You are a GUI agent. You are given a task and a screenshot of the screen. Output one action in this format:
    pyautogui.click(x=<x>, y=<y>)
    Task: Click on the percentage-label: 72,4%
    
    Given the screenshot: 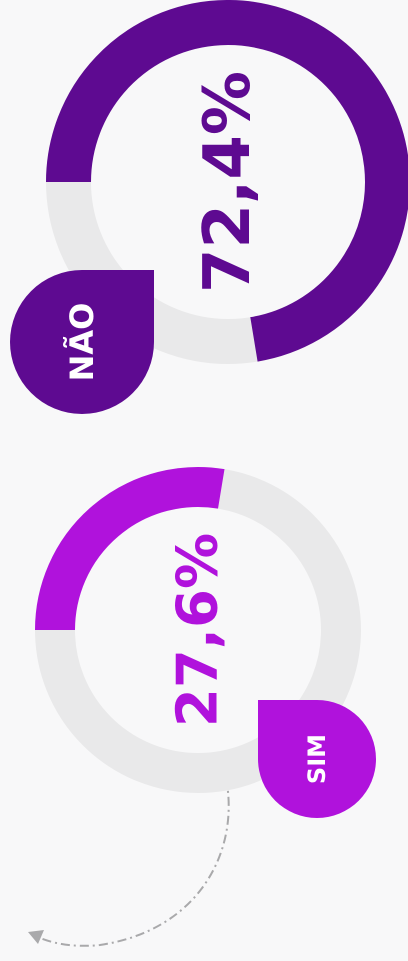 What is the action you would take?
    pyautogui.click(x=228, y=182)
    